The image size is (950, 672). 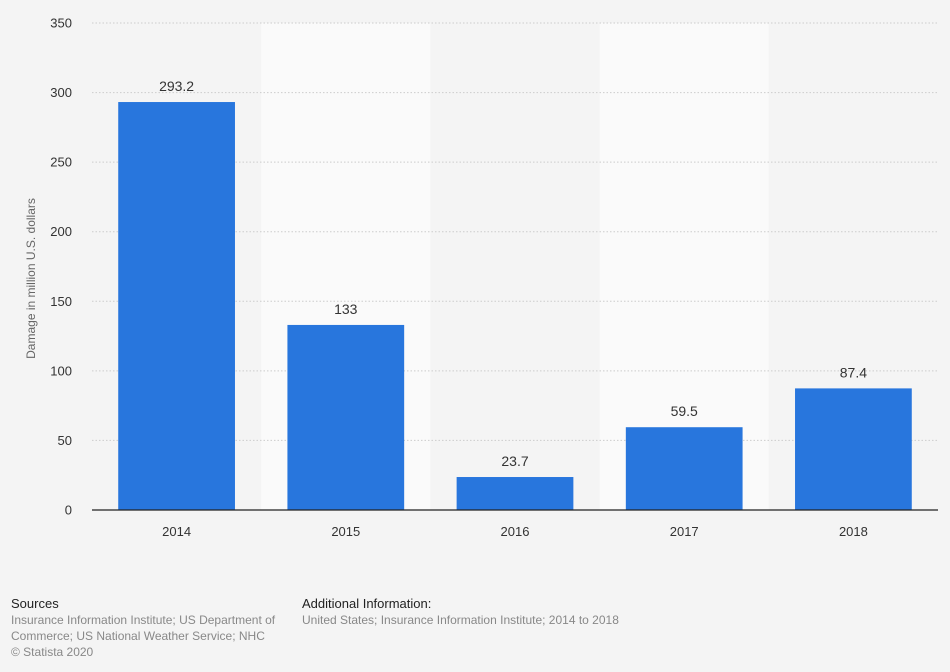 What do you see at coordinates (514, 461) in the screenshot?
I see `value-label: 23.7` at bounding box center [514, 461].